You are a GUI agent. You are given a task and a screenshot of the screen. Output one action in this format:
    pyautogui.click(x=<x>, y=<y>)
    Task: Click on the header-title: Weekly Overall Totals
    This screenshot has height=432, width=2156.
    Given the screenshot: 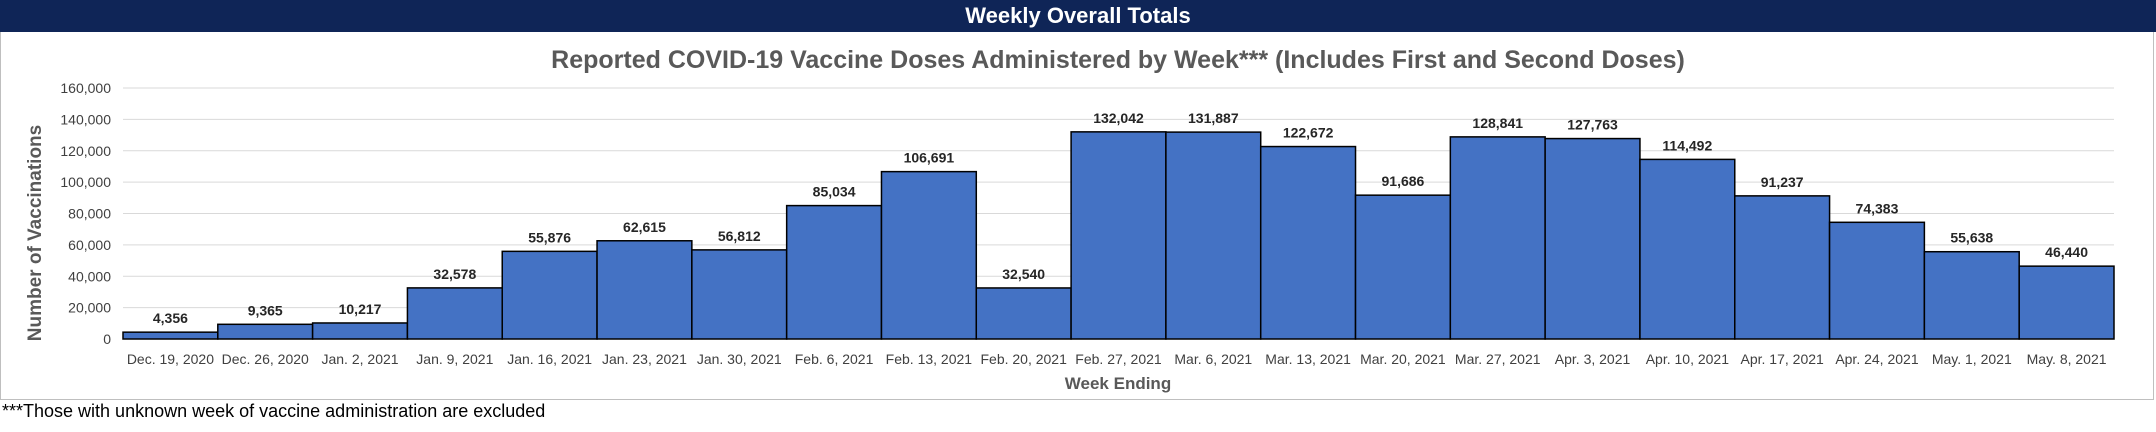 What is the action you would take?
    pyautogui.click(x=1078, y=15)
    